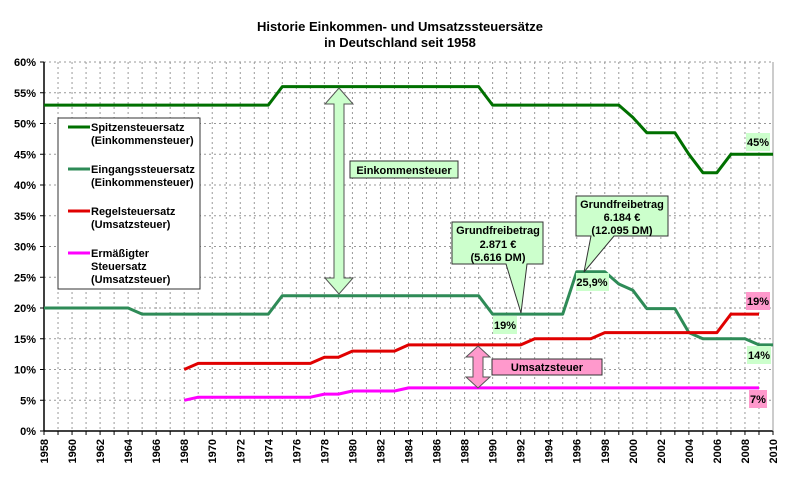 The image size is (796, 477). What do you see at coordinates (143, 170) in the screenshot?
I see `legend-label: Eingangssteuersatz` at bounding box center [143, 170].